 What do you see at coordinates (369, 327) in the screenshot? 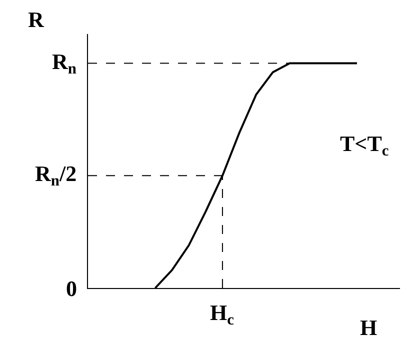
I see `x-axis-title: H` at bounding box center [369, 327].